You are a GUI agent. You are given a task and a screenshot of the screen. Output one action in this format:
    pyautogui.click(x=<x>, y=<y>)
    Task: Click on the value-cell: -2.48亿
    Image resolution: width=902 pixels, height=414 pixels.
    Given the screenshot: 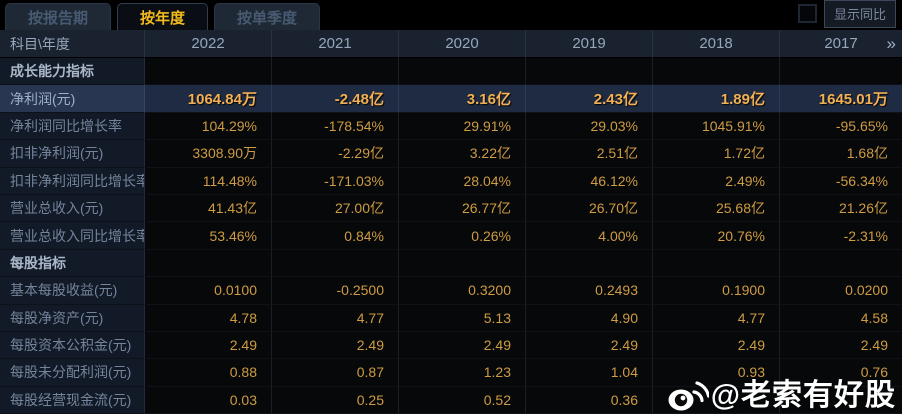 What is the action you would take?
    pyautogui.click(x=335, y=99)
    